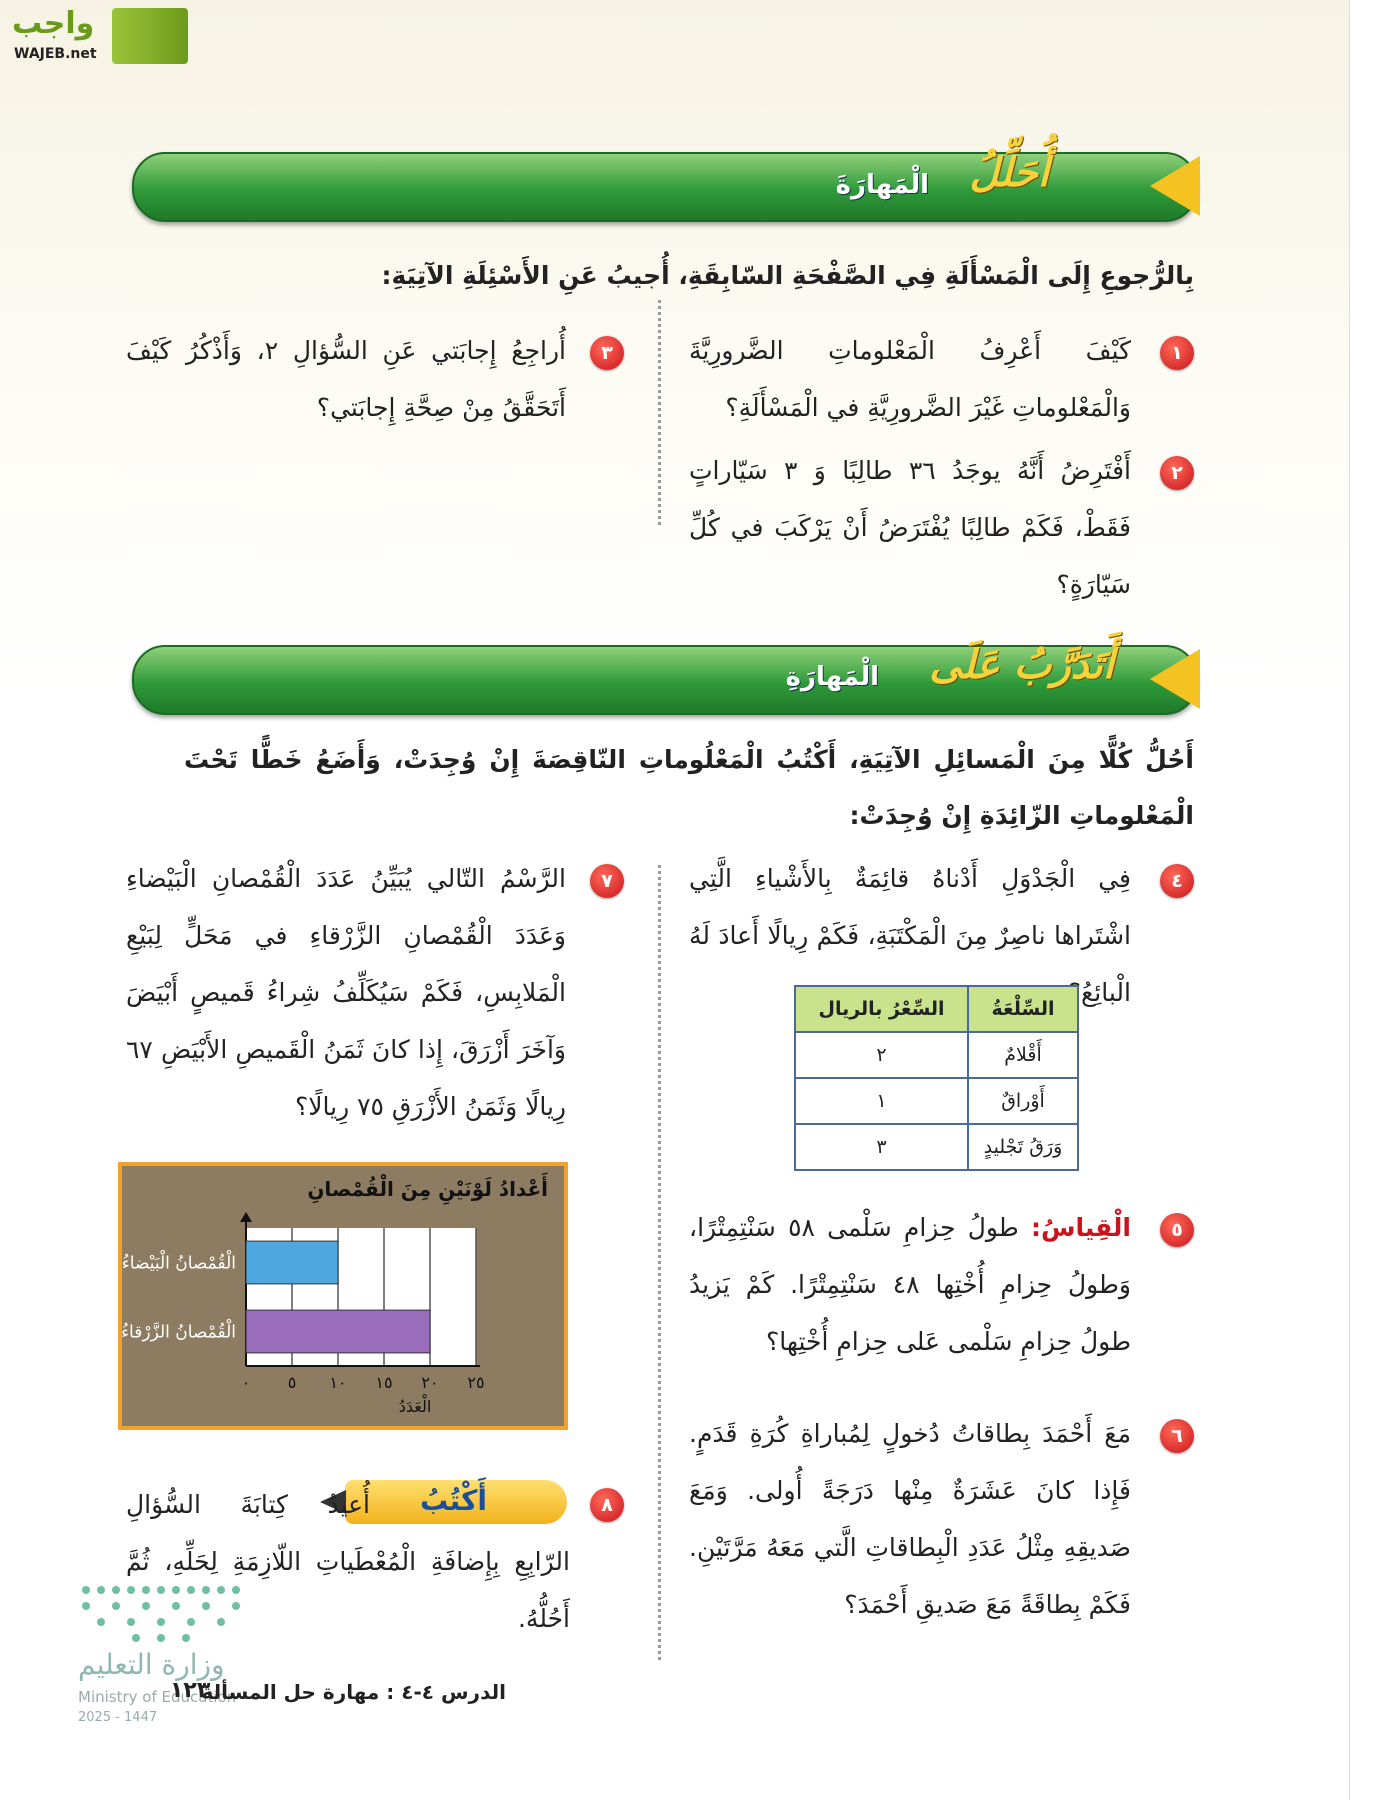  Describe the element at coordinates (1177, 1436) in the screenshot. I see `question-number: ٦` at that location.